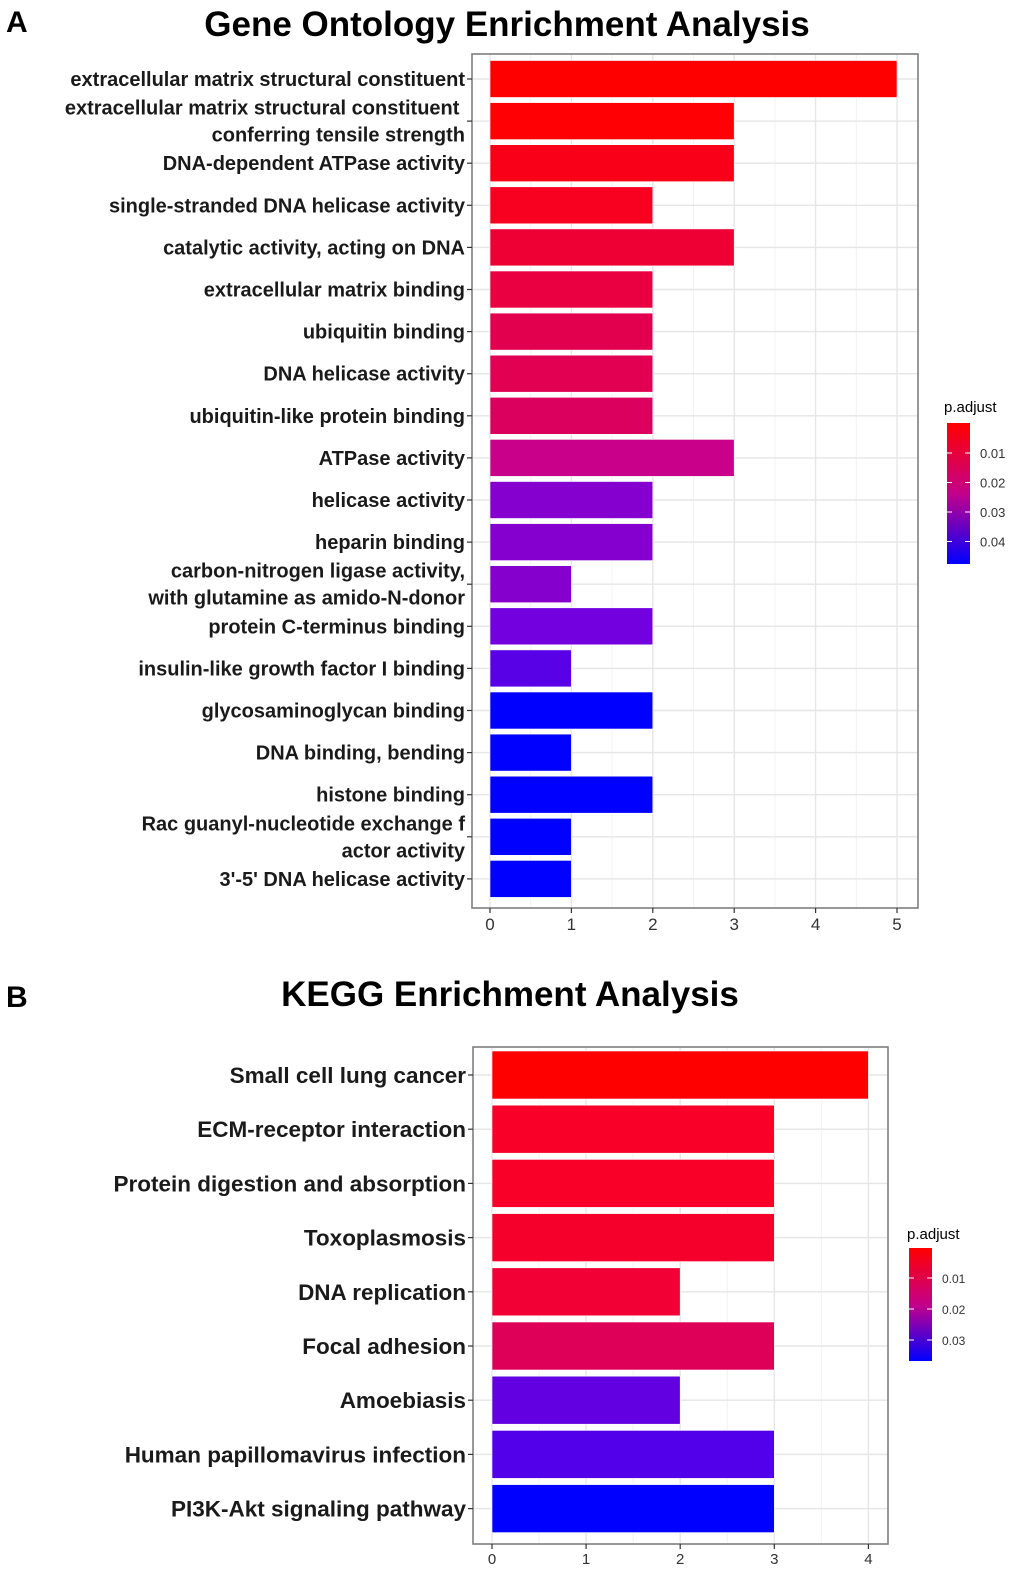  What do you see at coordinates (304, 824) in the screenshot?
I see `y-tick-label-line: Rac guanyl-nucleotide exchange f` at bounding box center [304, 824].